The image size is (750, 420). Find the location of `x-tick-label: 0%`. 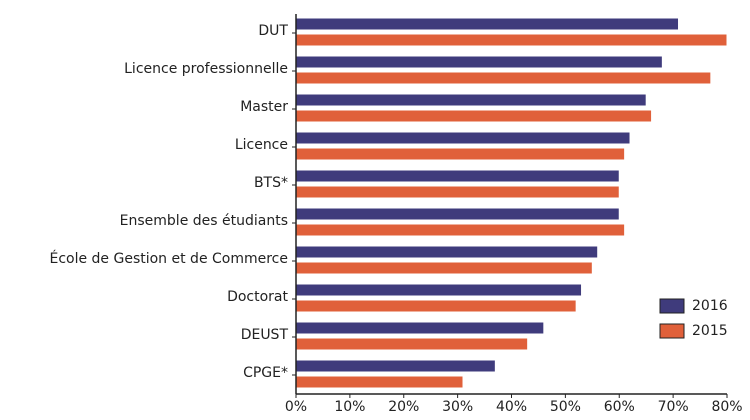

x-tick-label: 0% is located at coordinates (296, 407).